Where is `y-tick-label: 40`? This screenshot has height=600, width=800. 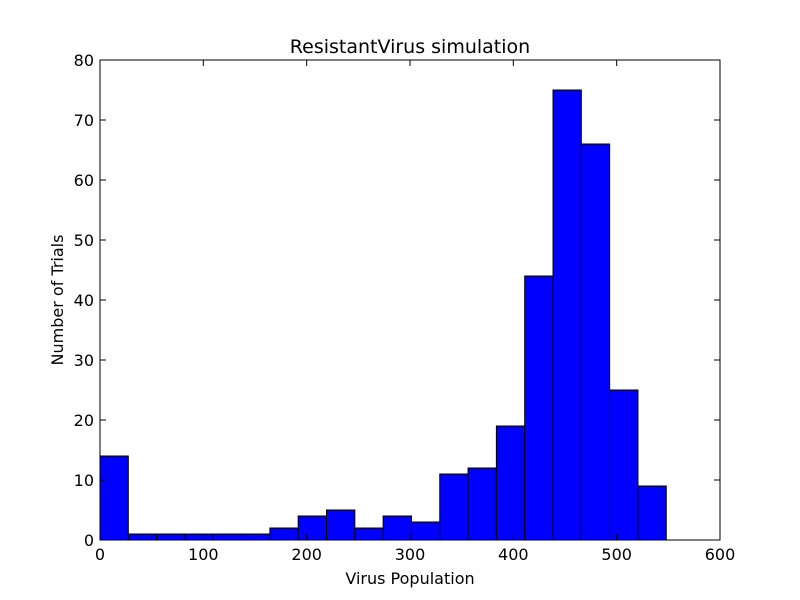
y-tick-label: 40 is located at coordinates (84, 300).